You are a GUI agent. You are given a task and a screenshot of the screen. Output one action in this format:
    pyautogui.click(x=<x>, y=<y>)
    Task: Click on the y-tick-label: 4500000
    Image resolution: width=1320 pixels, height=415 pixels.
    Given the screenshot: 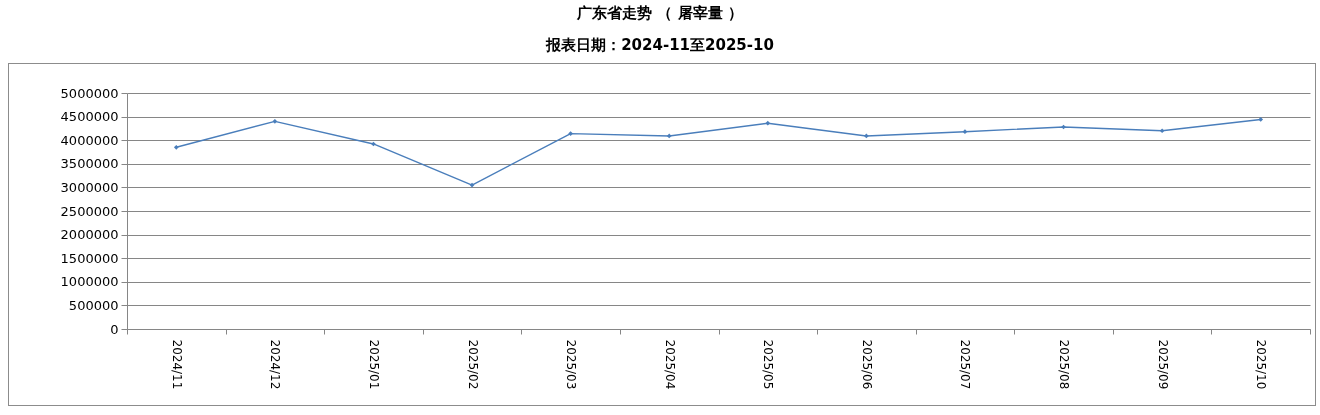 What is the action you would take?
    pyautogui.click(x=89, y=117)
    